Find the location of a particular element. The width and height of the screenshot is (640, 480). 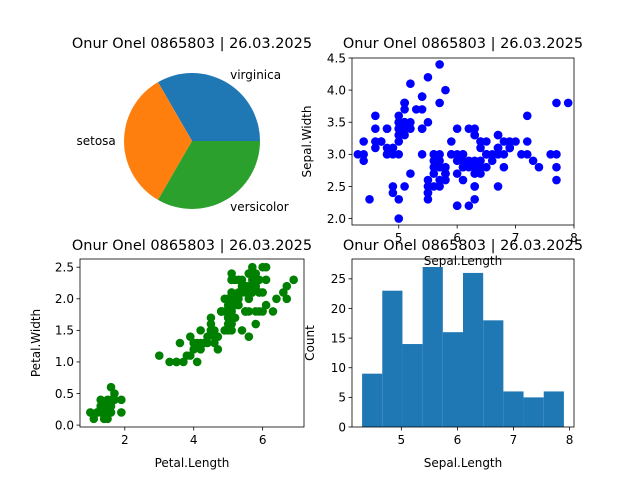

petal-scatter-xtick-label: 4 is located at coordinates (194, 440).